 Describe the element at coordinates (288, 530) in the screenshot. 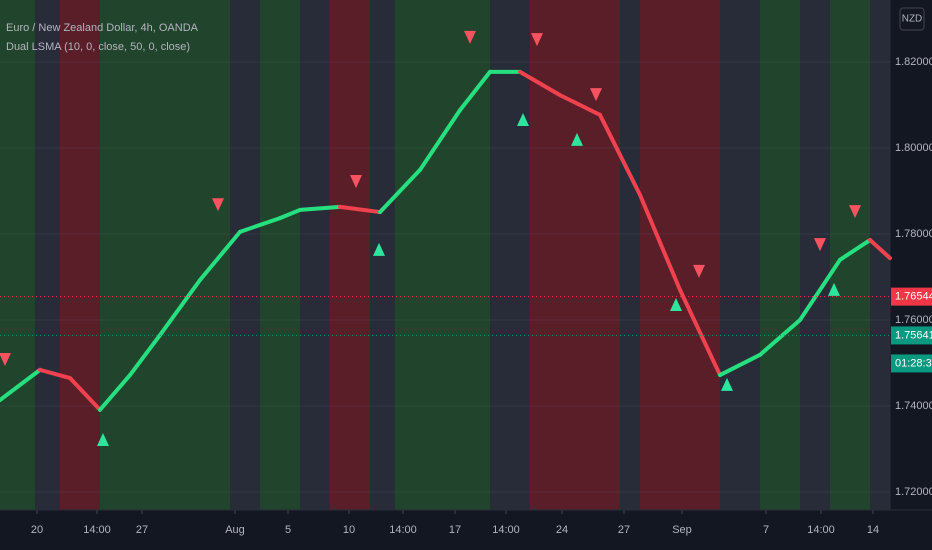

I see `x-tick-label: 5` at that location.